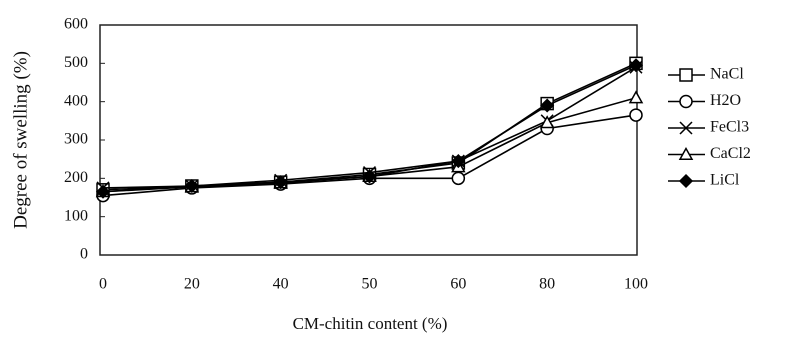 Image resolution: width=789 pixels, height=338 pixels. What do you see at coordinates (730, 153) in the screenshot?
I see `legend-label: CaCl2` at bounding box center [730, 153].